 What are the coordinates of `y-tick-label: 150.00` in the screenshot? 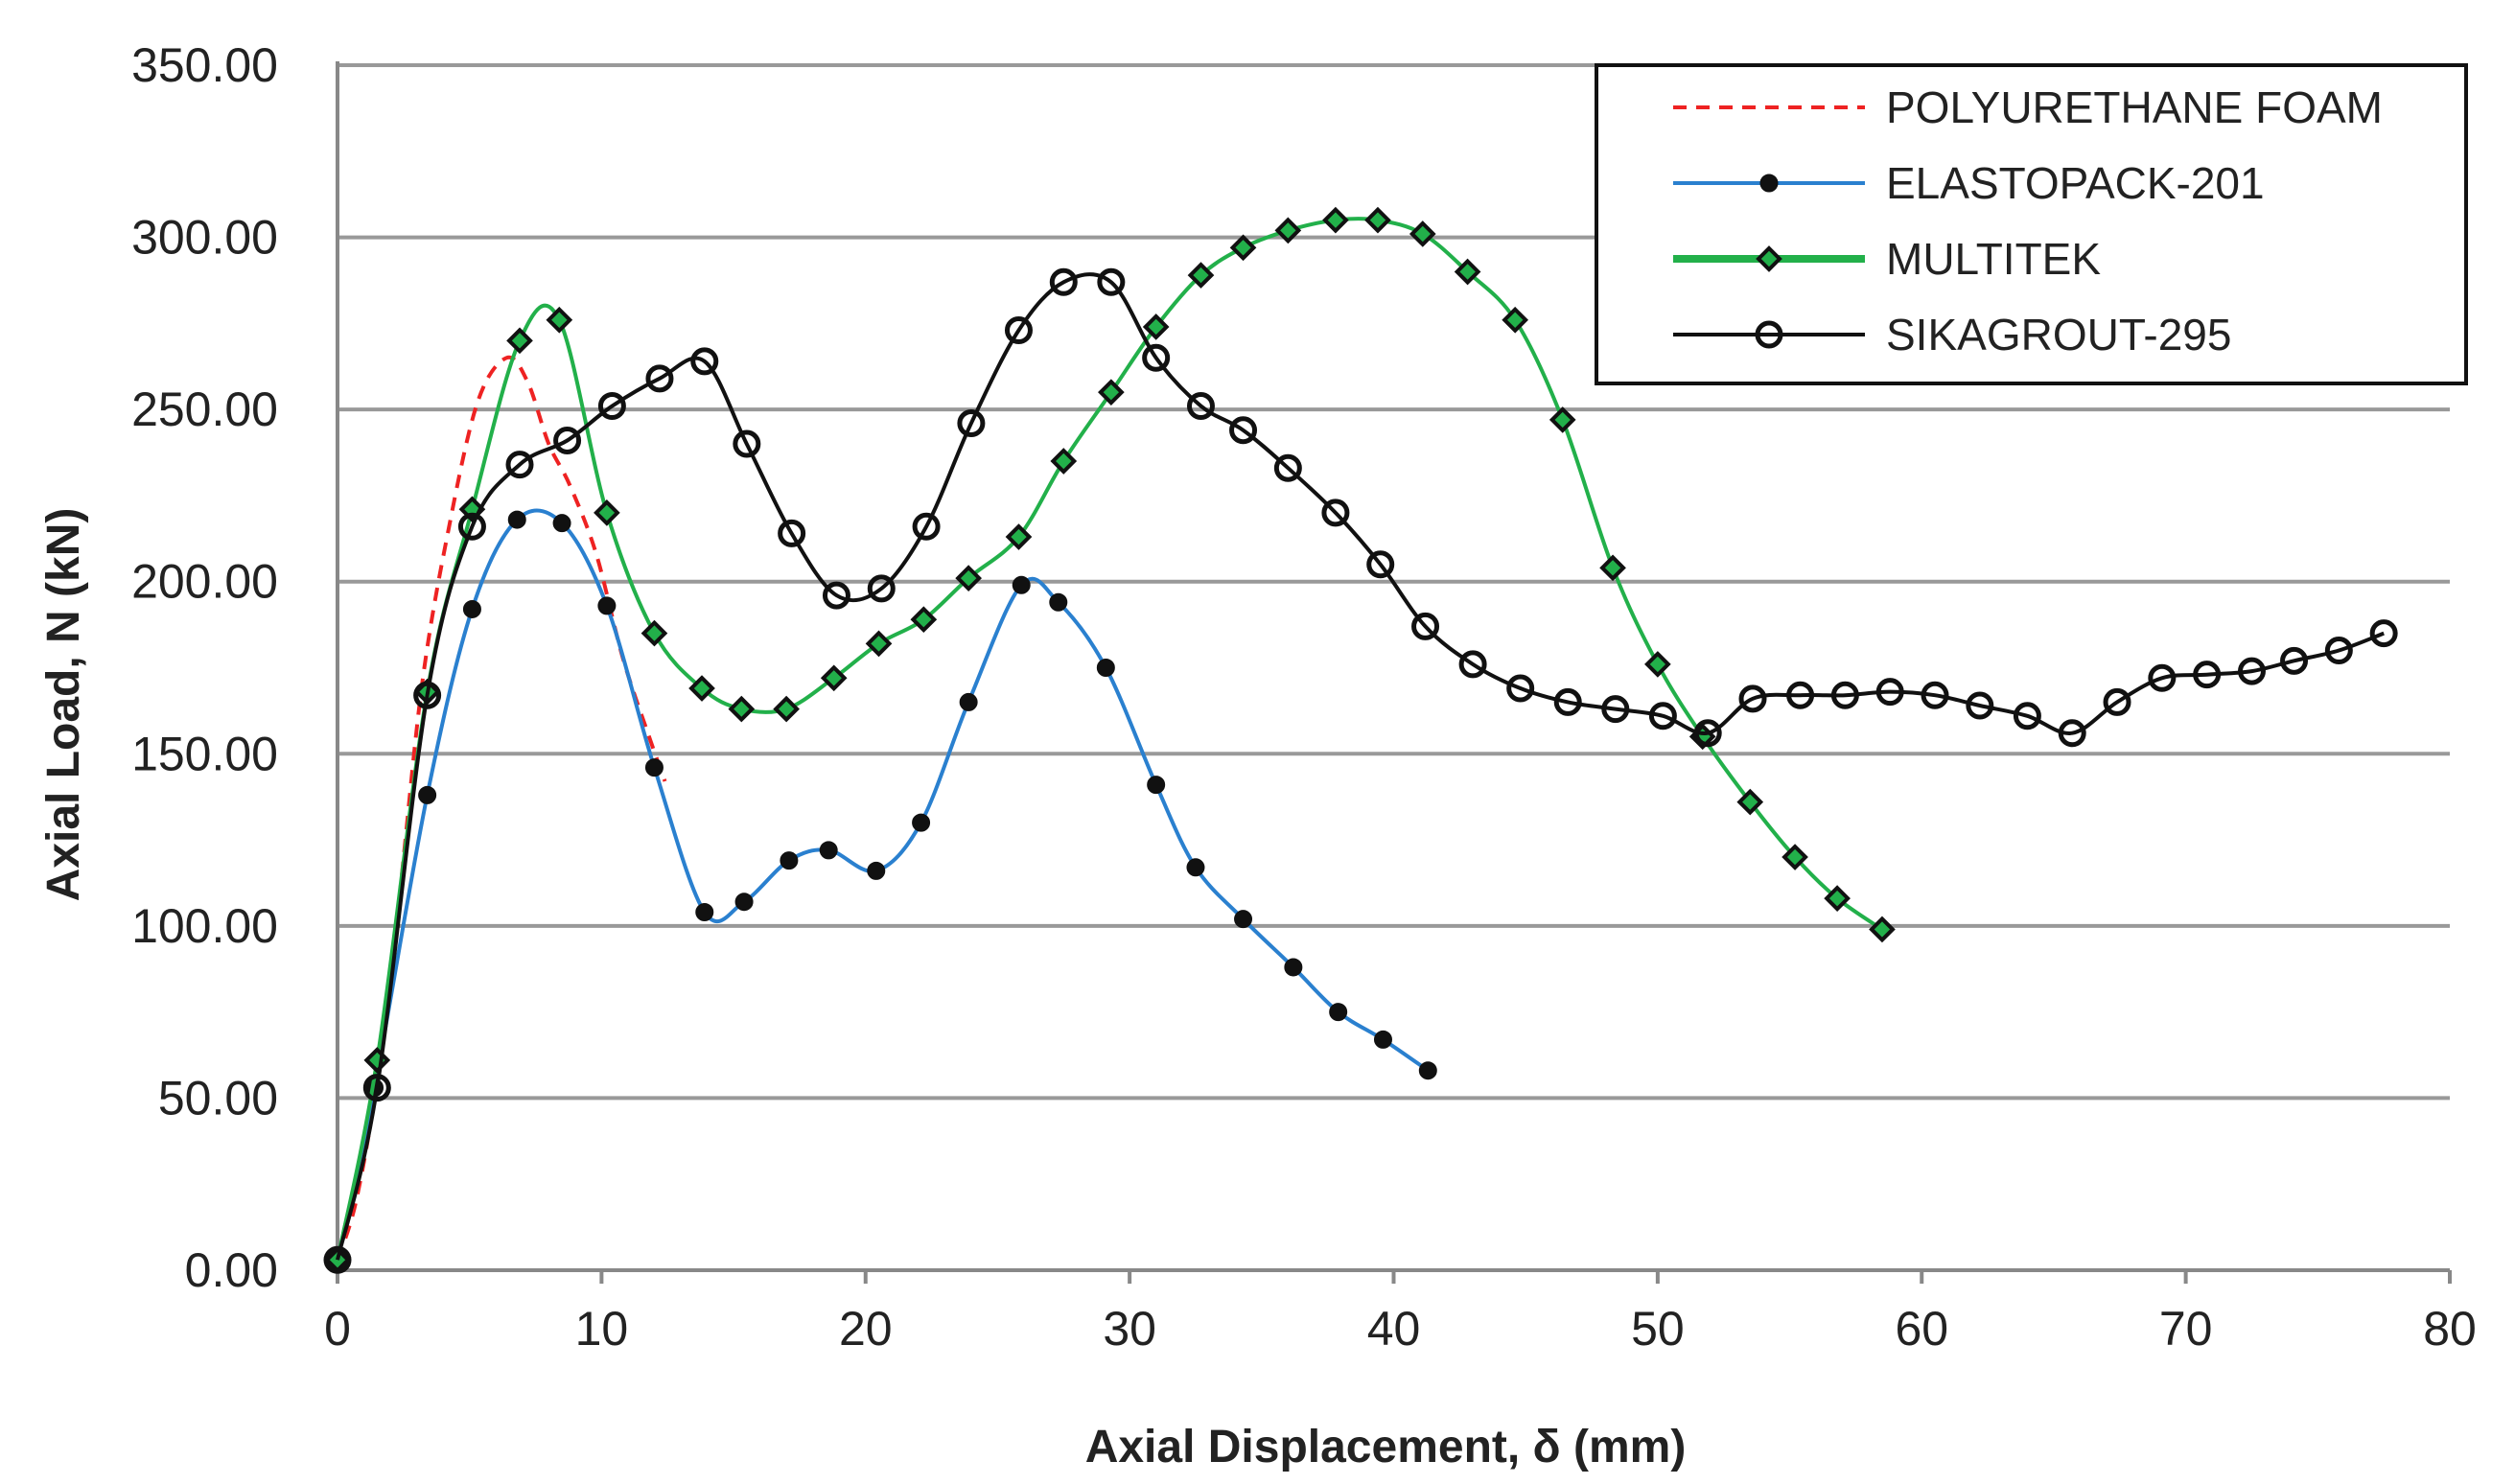 It's located at (204, 753).